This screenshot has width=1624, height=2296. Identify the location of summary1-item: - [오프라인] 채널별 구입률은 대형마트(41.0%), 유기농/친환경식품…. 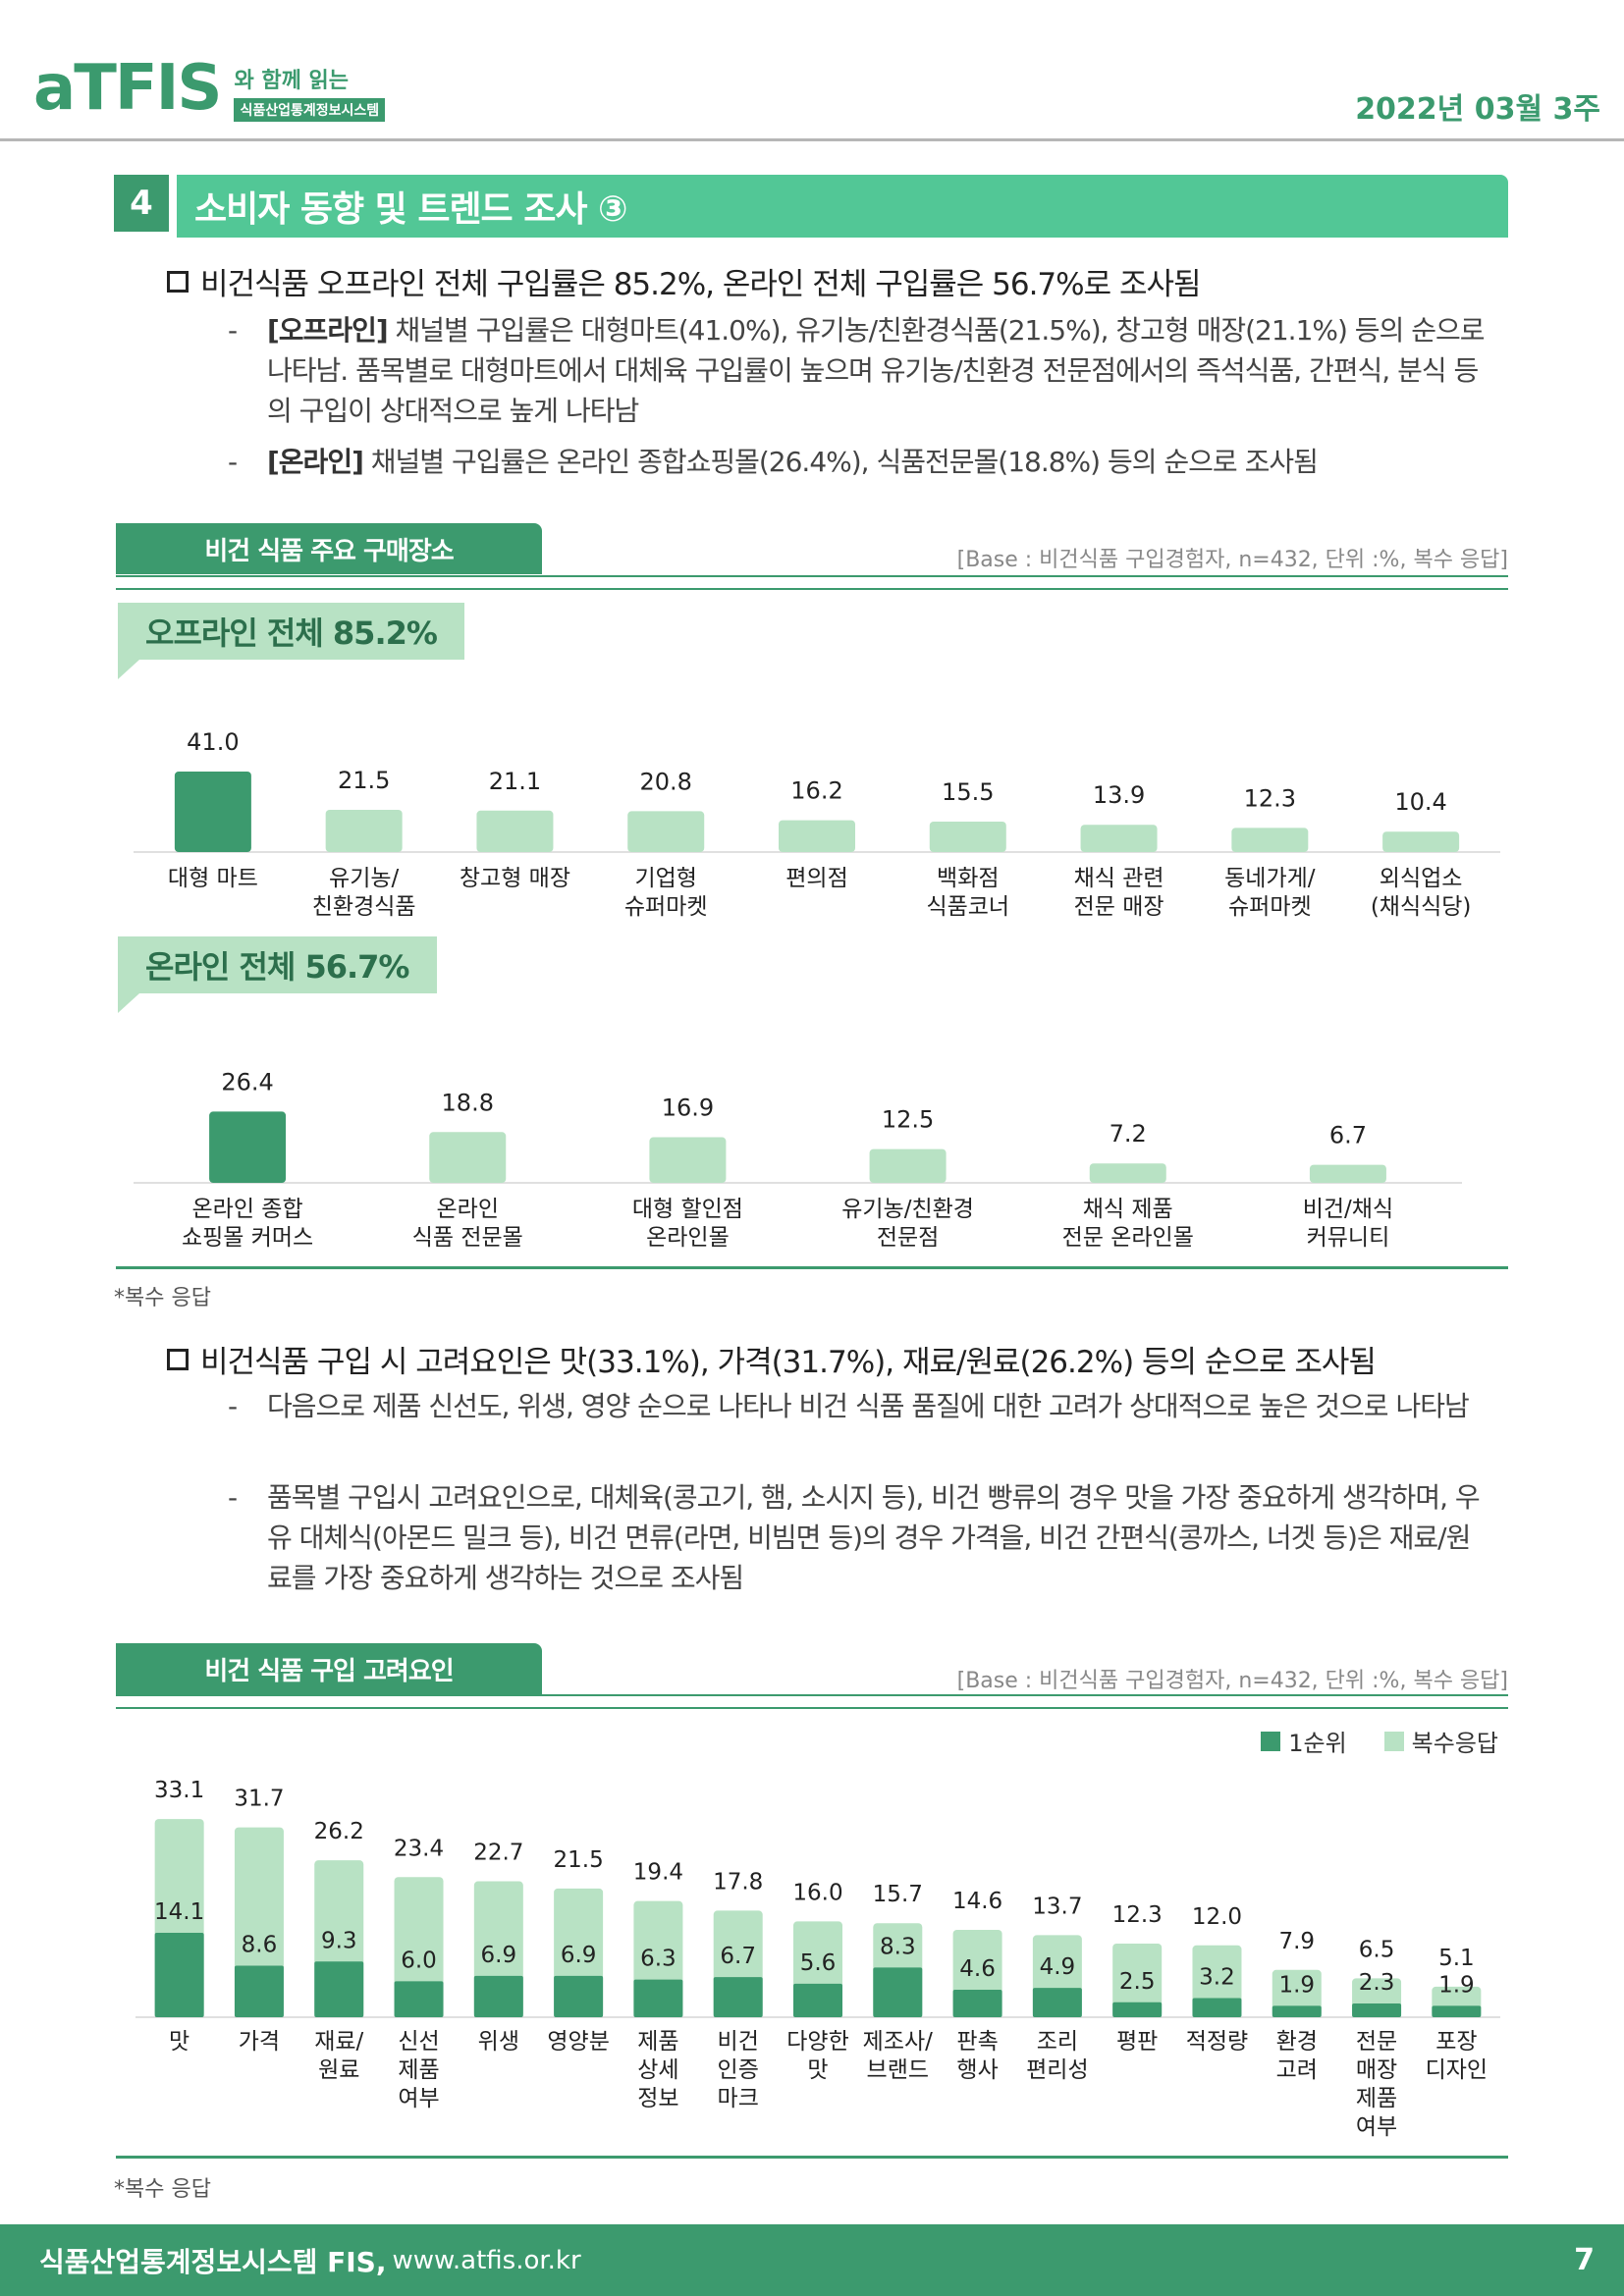
(857, 370).